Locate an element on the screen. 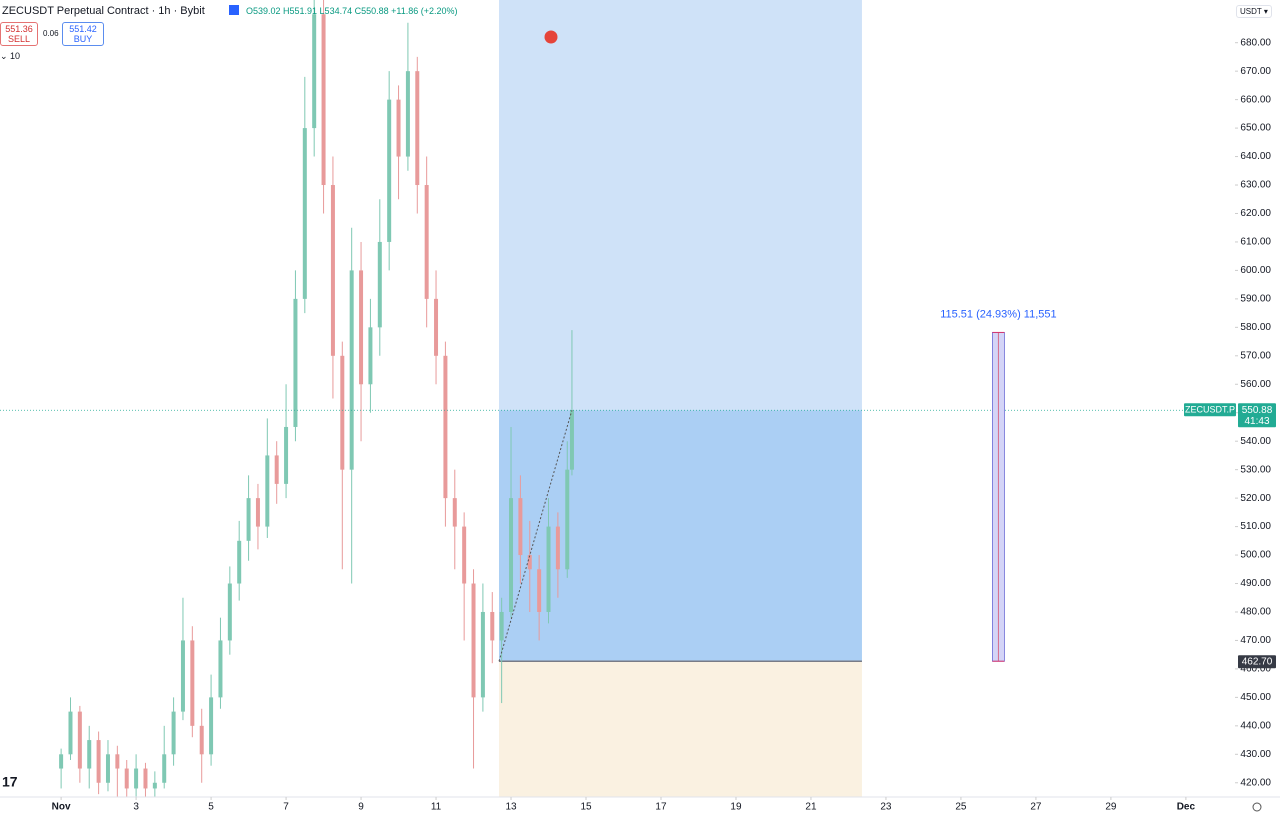  target-zone is located at coordinates (680, 205).